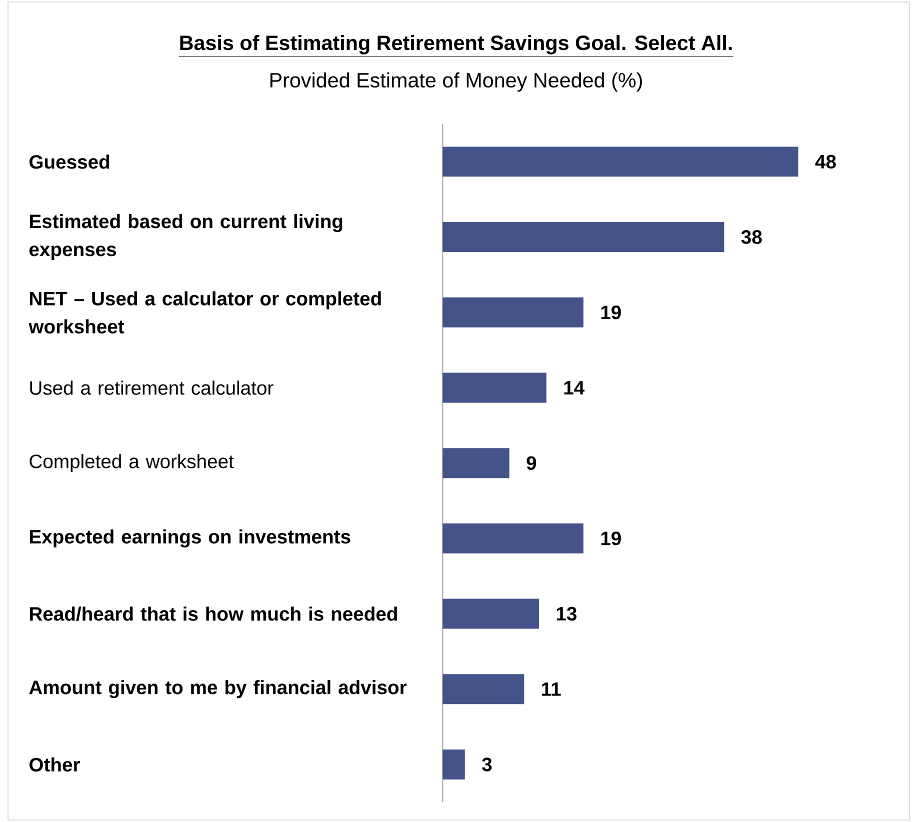 This screenshot has width=912, height=822. I want to click on y-tick-label: Used a retirement calculator, so click(152, 387).